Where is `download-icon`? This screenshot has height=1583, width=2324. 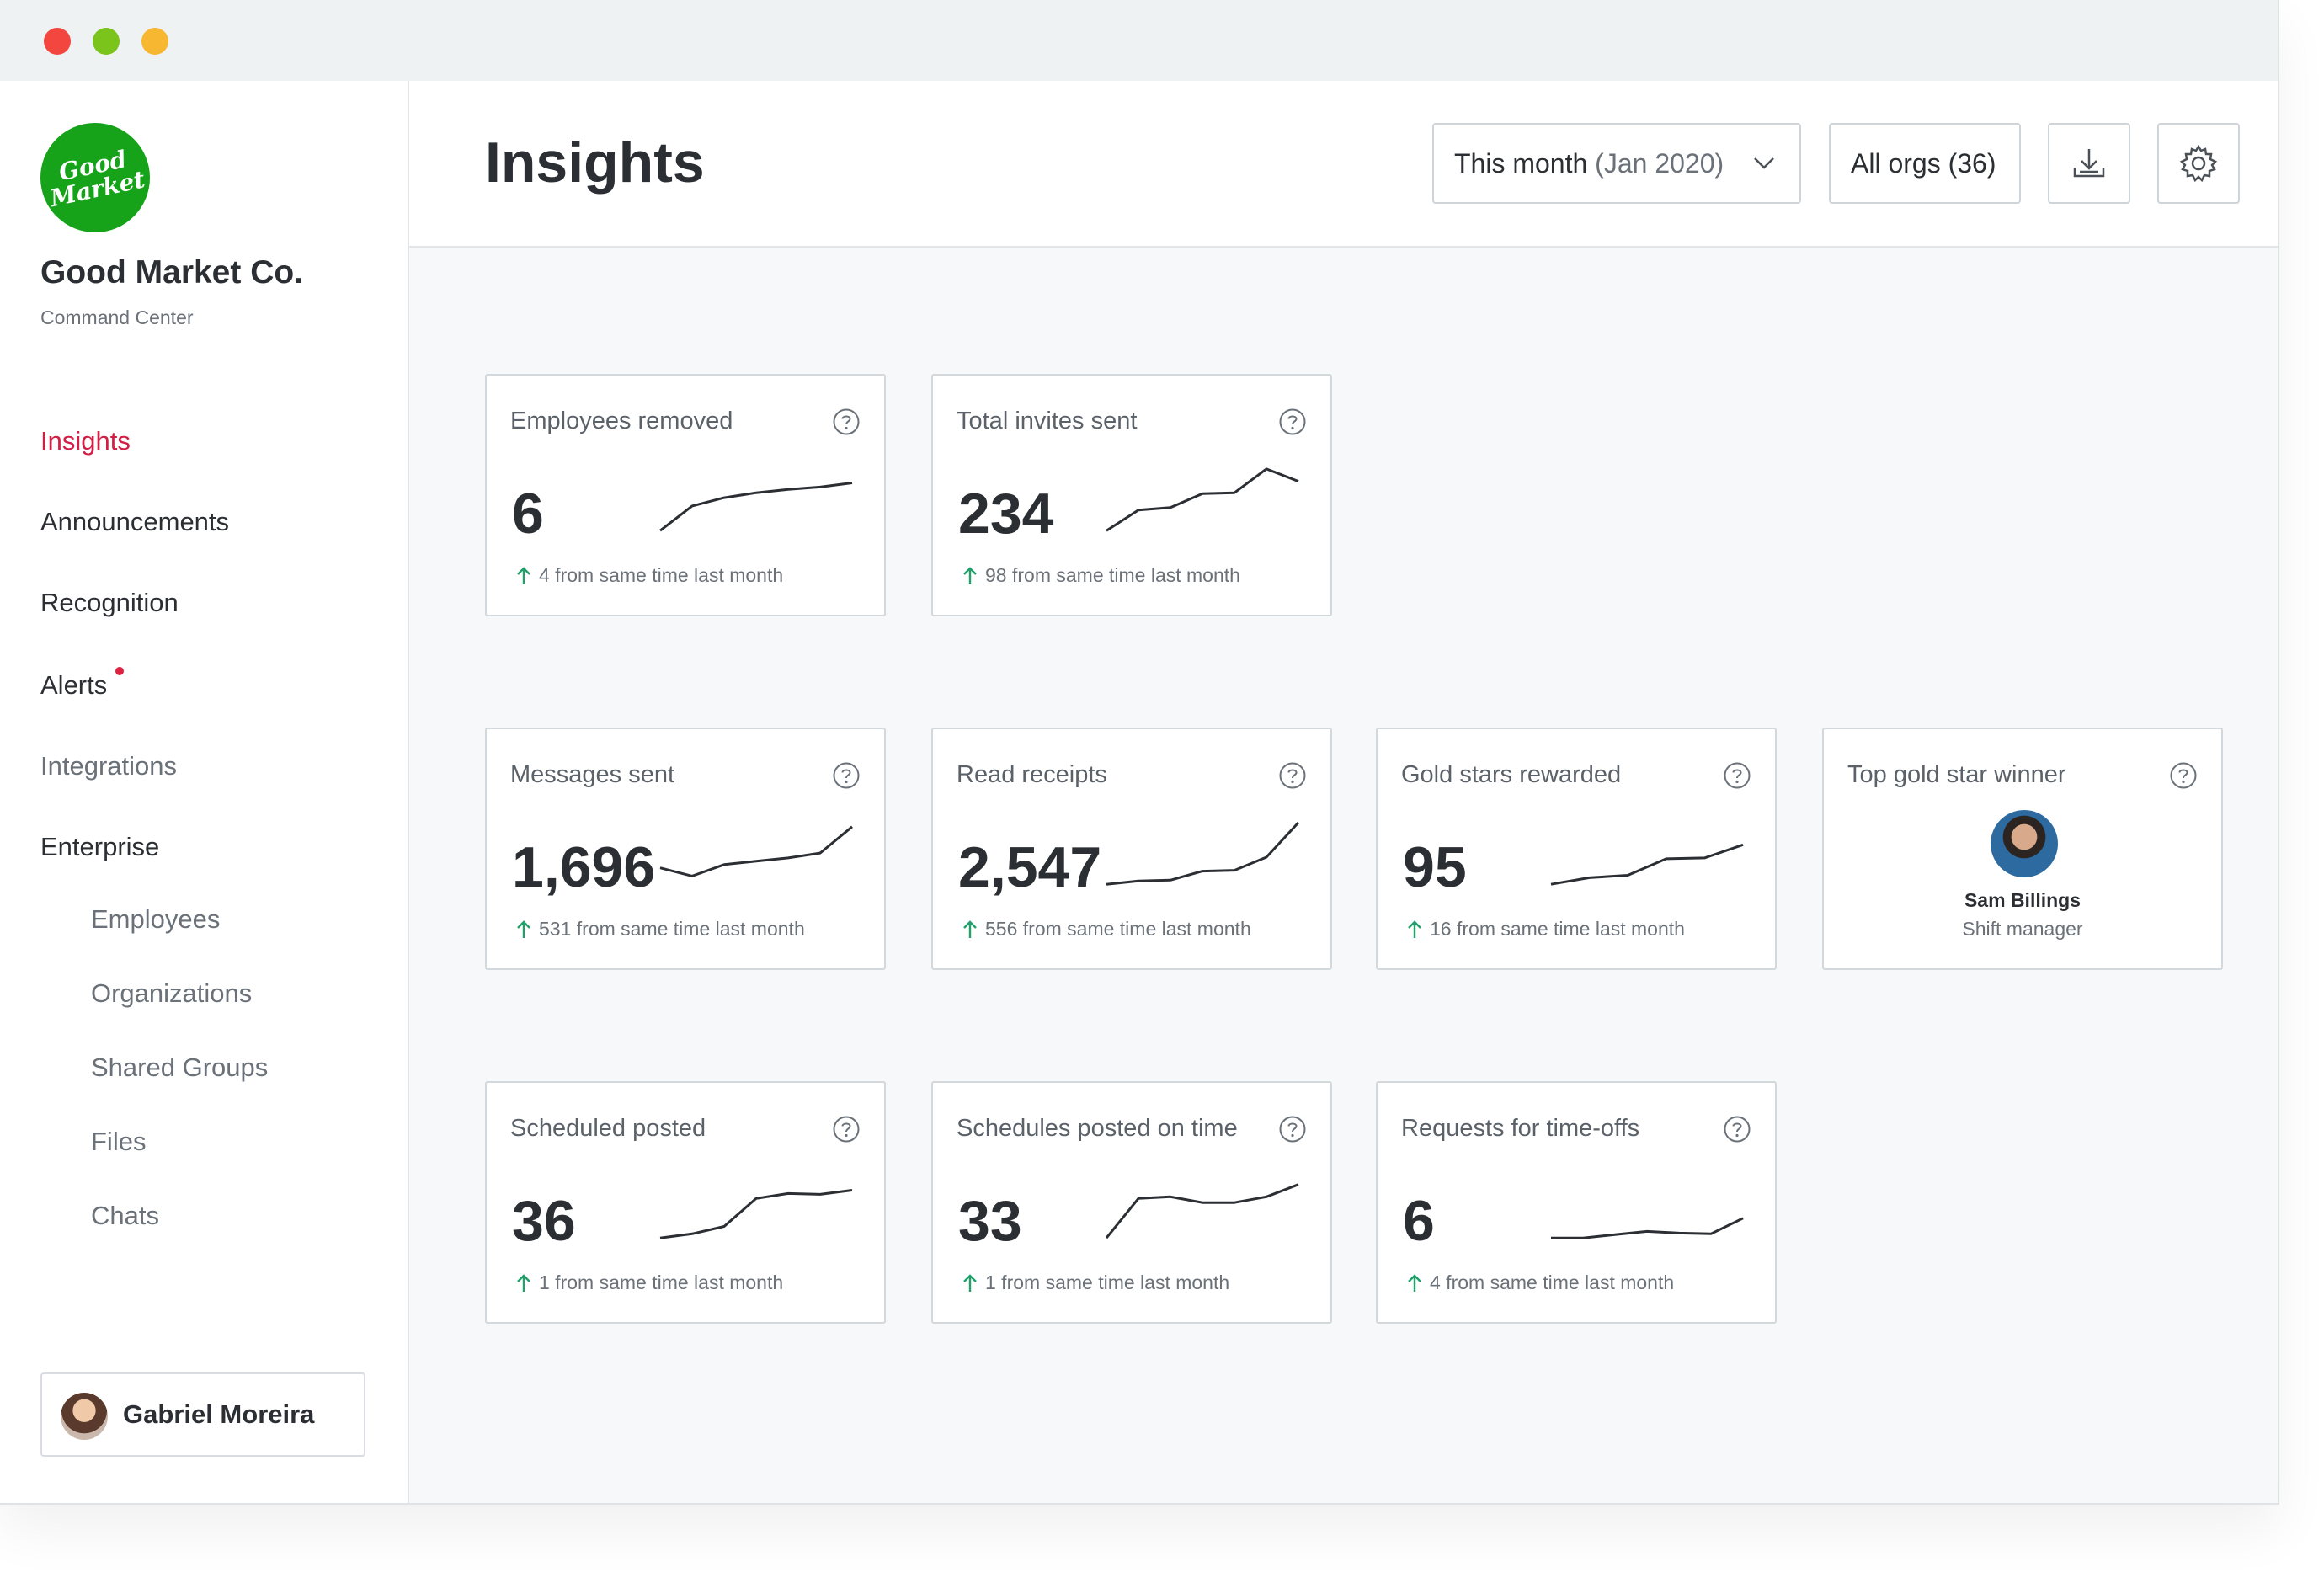 download-icon is located at coordinates (2089, 163).